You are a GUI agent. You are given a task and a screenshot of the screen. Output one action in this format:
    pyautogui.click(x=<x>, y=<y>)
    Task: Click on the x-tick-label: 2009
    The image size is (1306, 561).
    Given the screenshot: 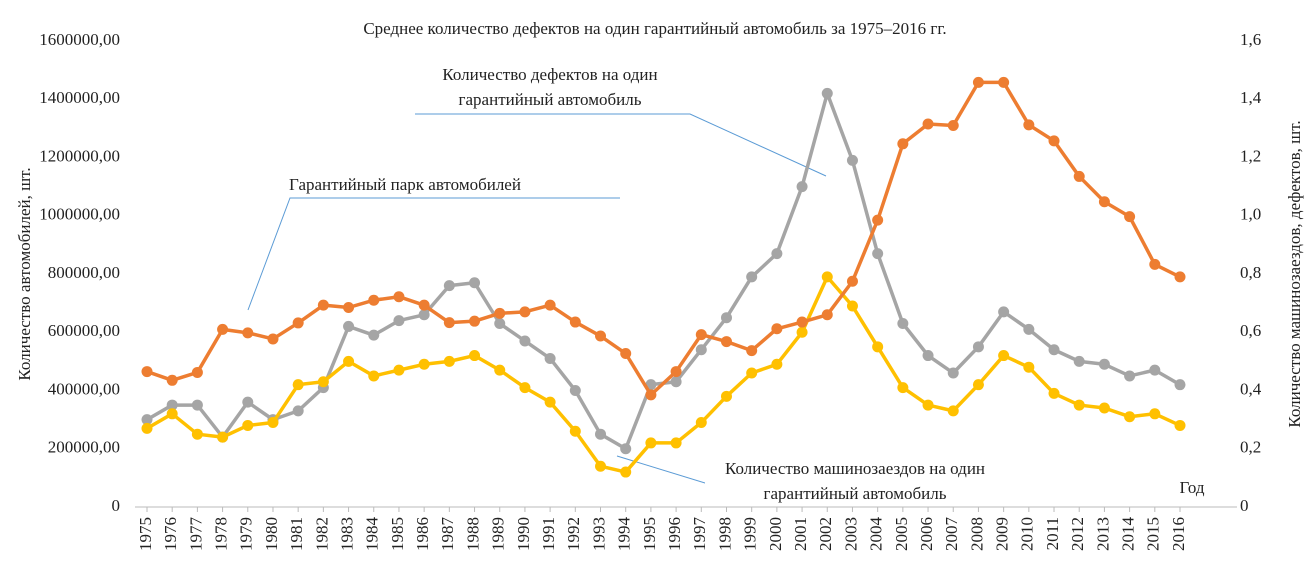 What is the action you would take?
    pyautogui.click(x=1002, y=534)
    